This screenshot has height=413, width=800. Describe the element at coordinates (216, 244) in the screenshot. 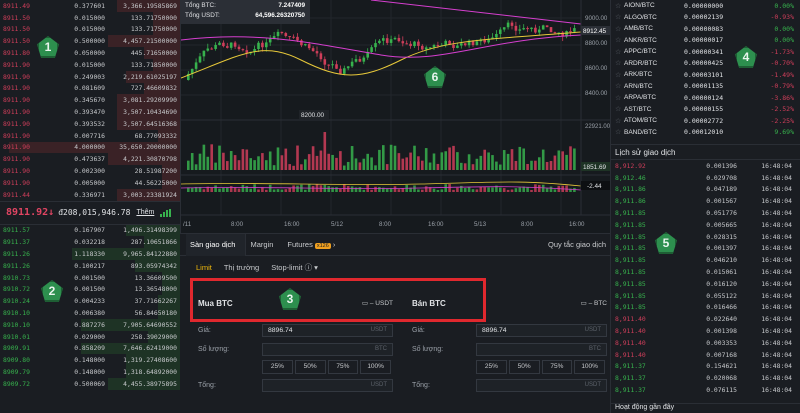

I see `tab-spot: Sàn giao dịch` at that location.